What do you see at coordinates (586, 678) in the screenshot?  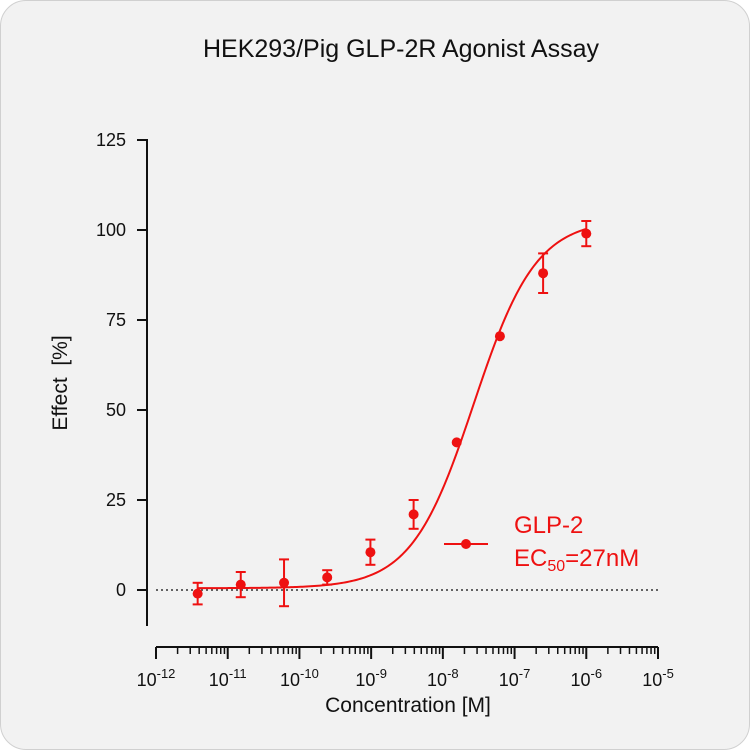 I see `x-tick-label: 10⁻⁶` at bounding box center [586, 678].